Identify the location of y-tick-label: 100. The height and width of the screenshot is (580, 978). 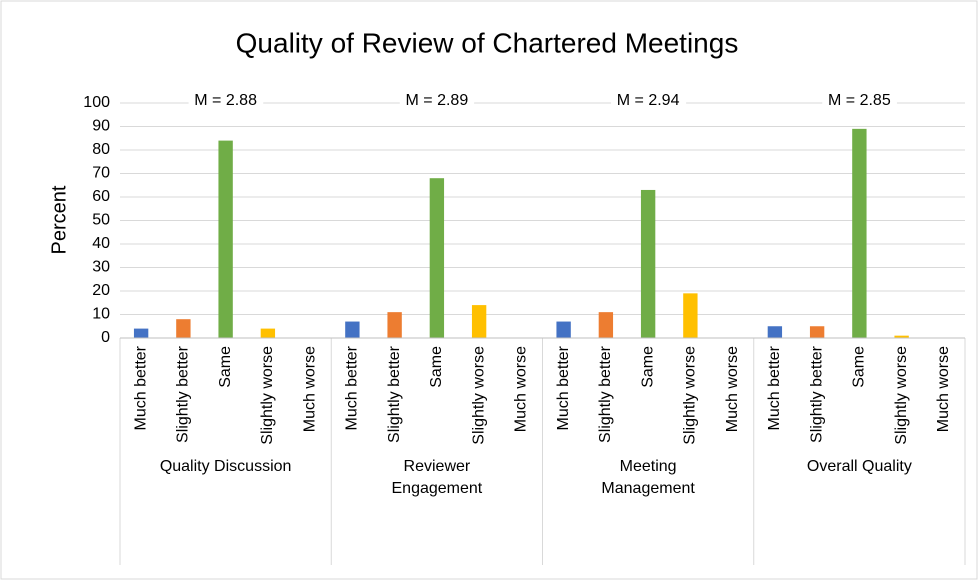
(96, 102).